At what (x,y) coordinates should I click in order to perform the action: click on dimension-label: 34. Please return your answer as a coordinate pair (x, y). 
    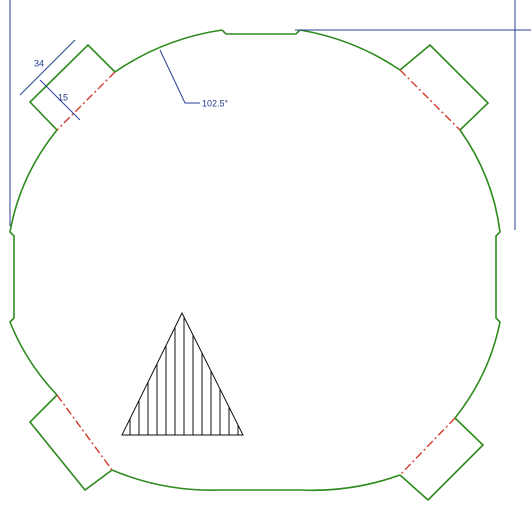
    Looking at the image, I should click on (39, 63).